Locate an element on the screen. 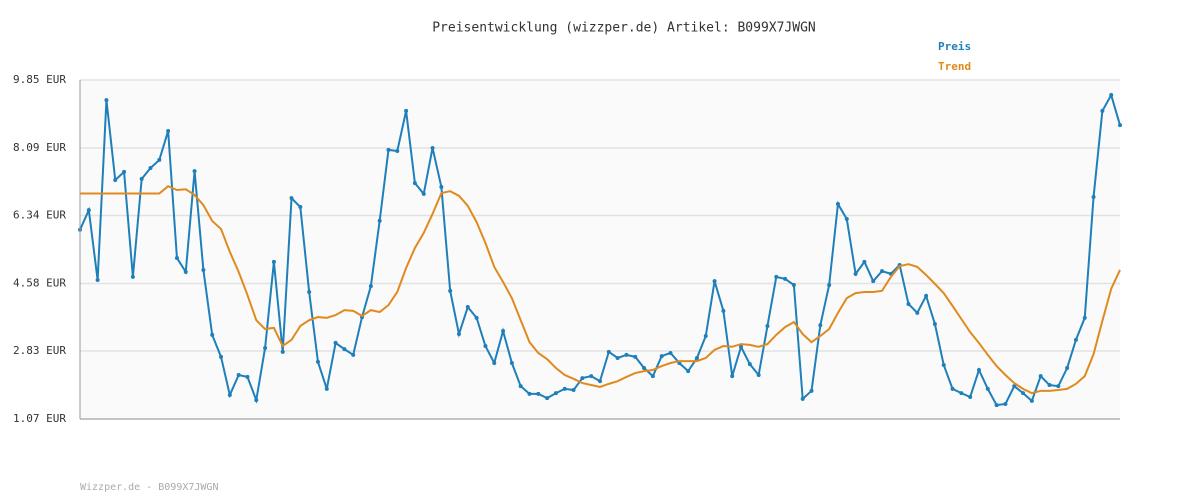 This screenshot has height=500, width=1200. y-tick-label: 9.85 EUR is located at coordinates (39, 79).